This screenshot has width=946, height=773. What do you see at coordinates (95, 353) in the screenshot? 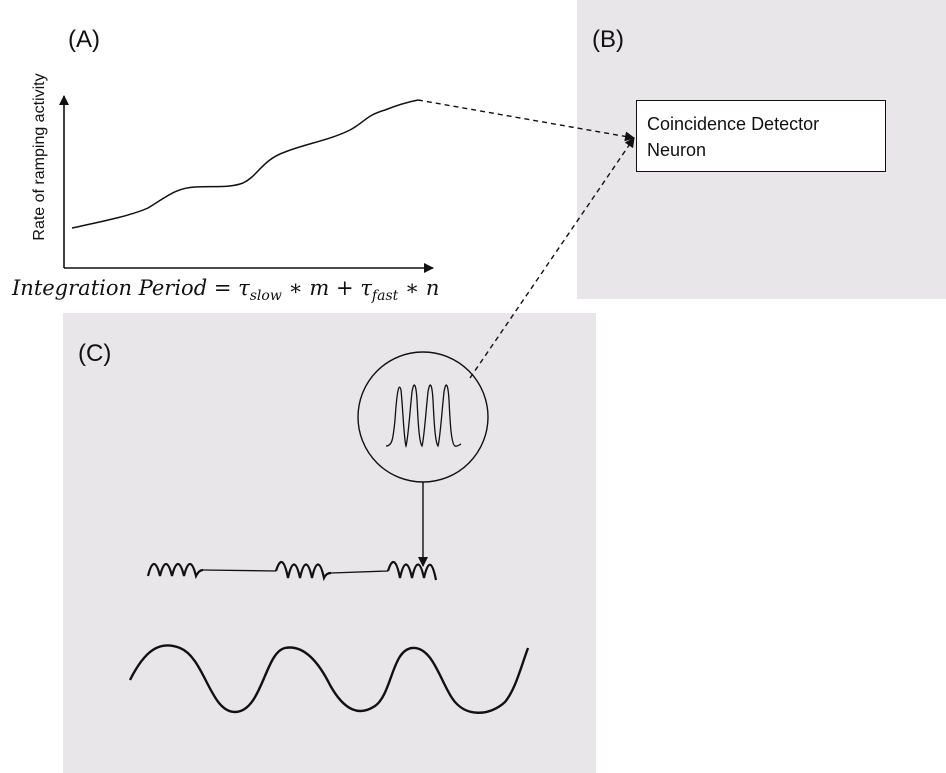
I see `panel-c-label: (C)` at bounding box center [95, 353].